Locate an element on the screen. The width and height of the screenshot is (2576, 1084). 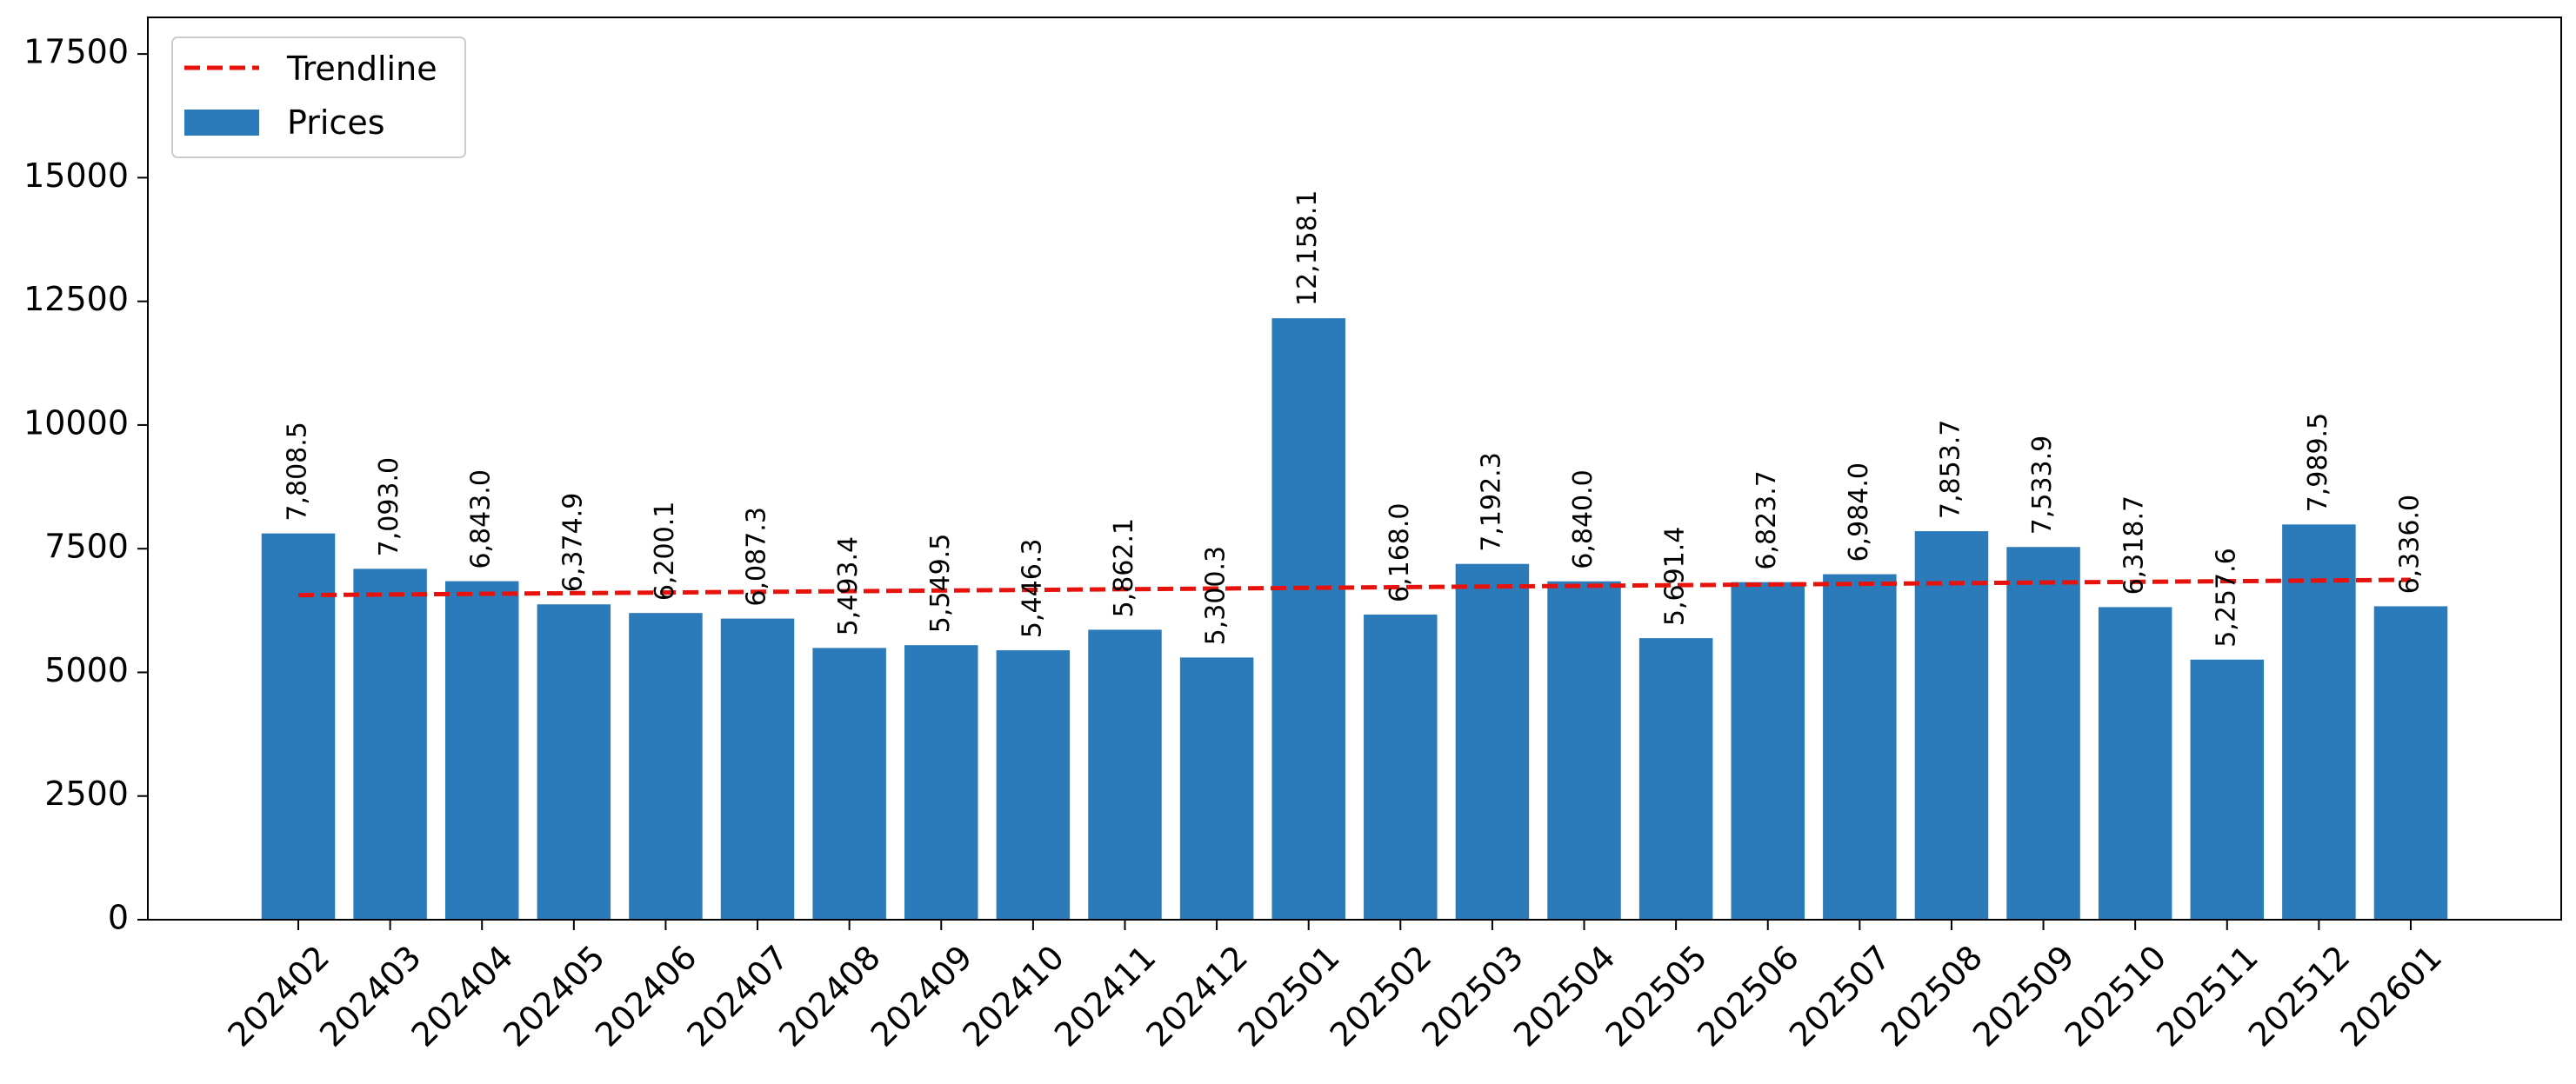
x-tick-label-202601: 202601 is located at coordinates (2390, 996).